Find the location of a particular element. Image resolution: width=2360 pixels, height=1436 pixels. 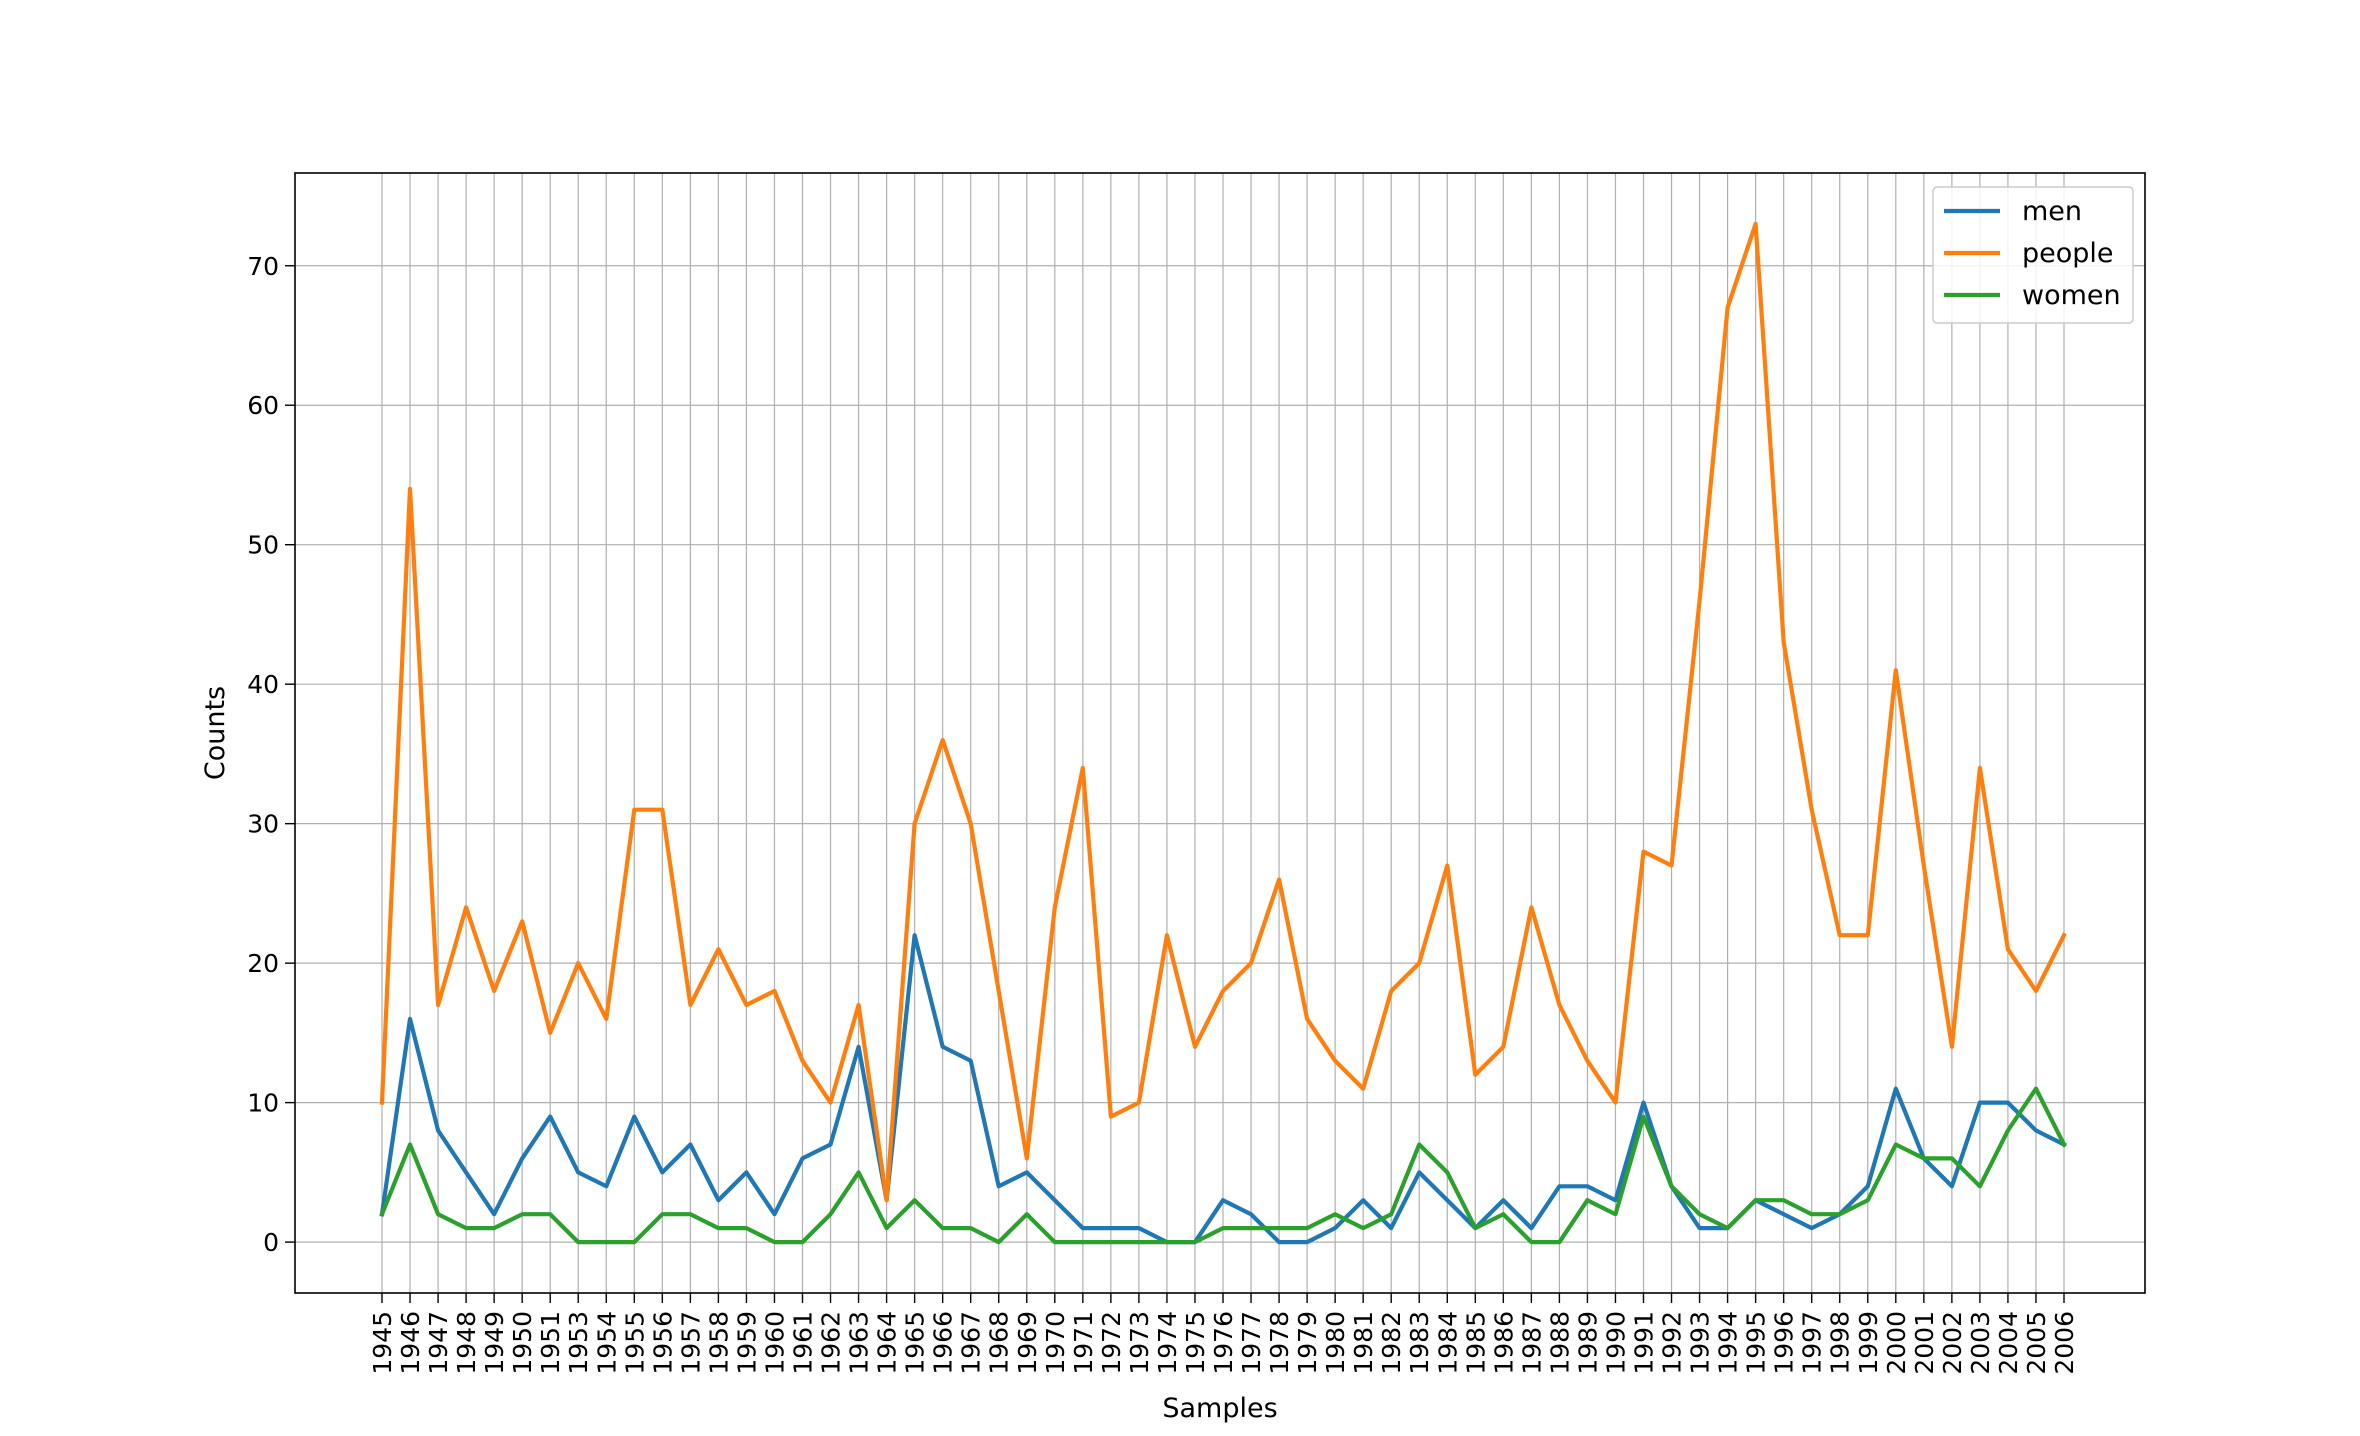

x-tick-label: 2005 is located at coordinates (2036, 1343).